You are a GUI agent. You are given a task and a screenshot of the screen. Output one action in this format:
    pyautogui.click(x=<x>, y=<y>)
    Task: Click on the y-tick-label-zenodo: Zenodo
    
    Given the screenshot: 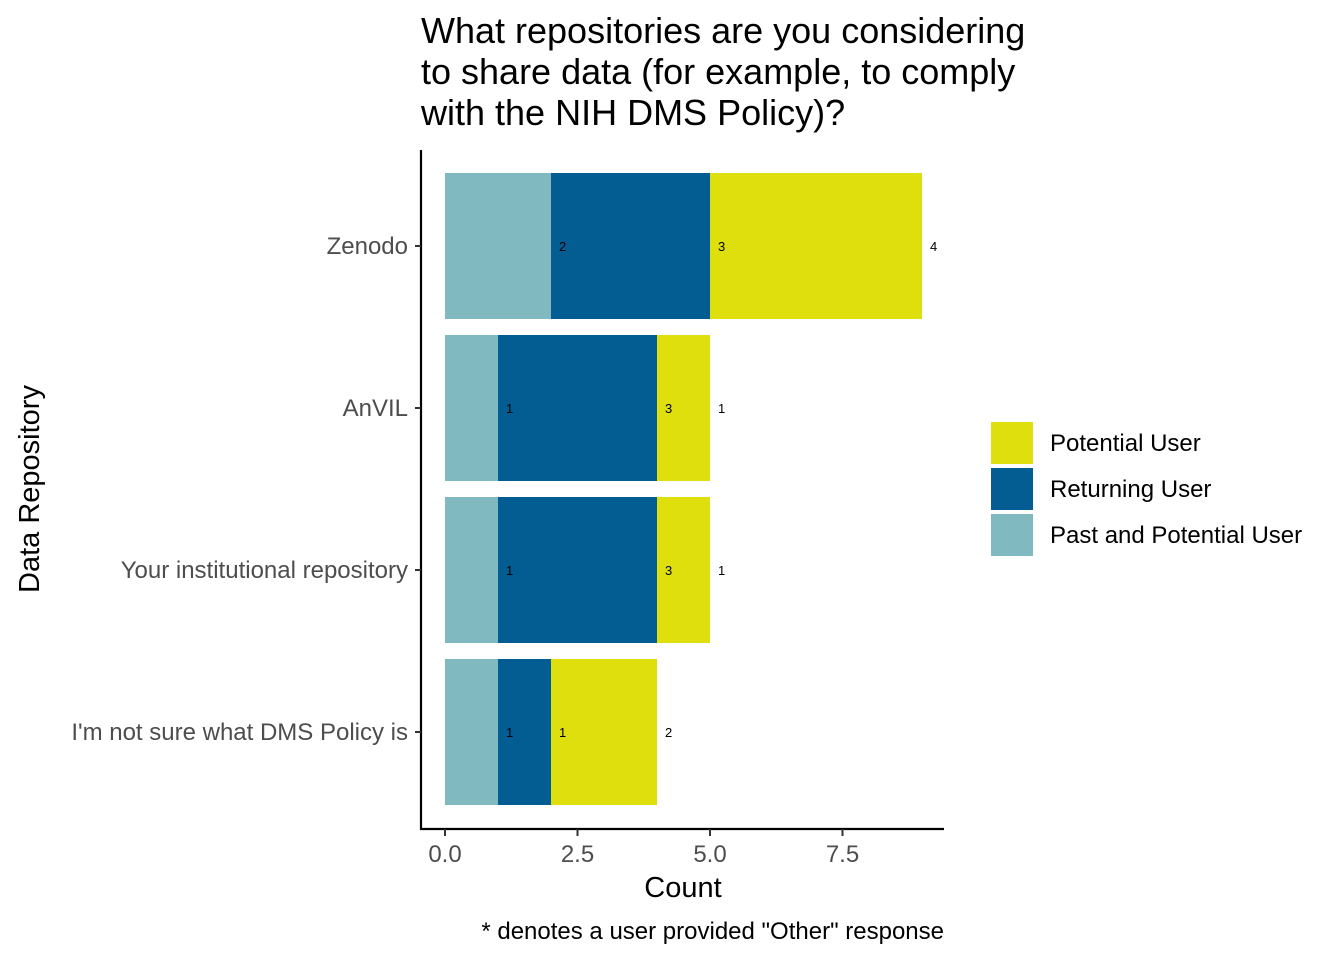 What is the action you would take?
    pyautogui.click(x=367, y=246)
    